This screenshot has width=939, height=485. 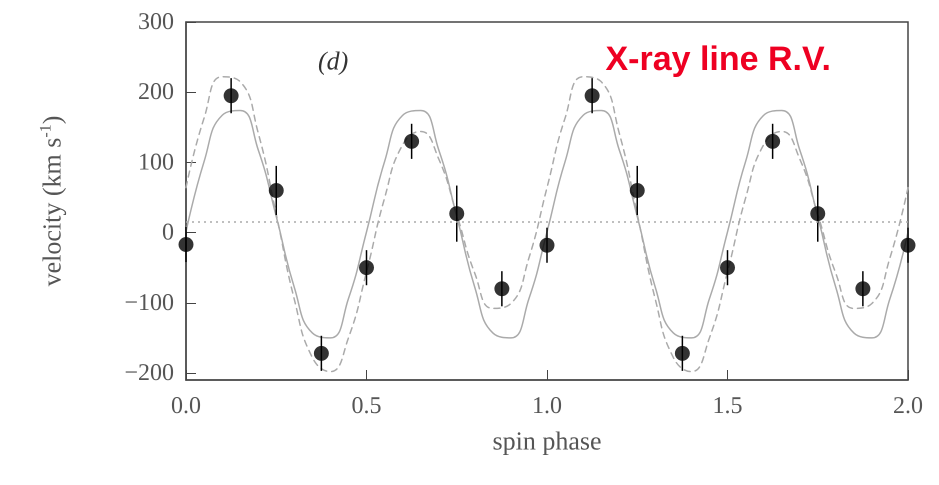 I want to click on x-tick-label: 1.0, so click(x=547, y=406).